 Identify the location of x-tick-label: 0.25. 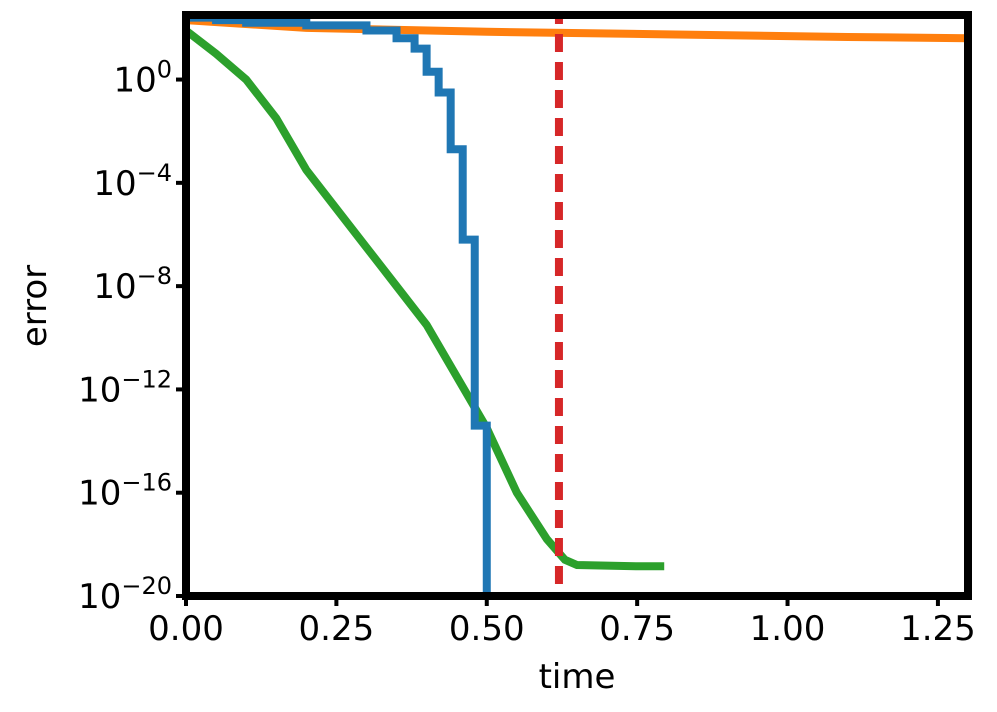
(337, 629).